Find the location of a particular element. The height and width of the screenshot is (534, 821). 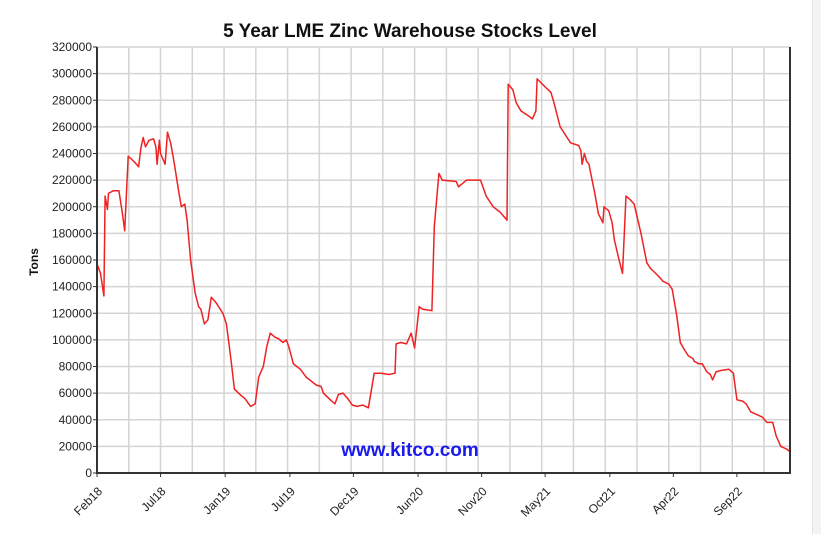

y-tick-label: 80000 is located at coordinates (76, 367).